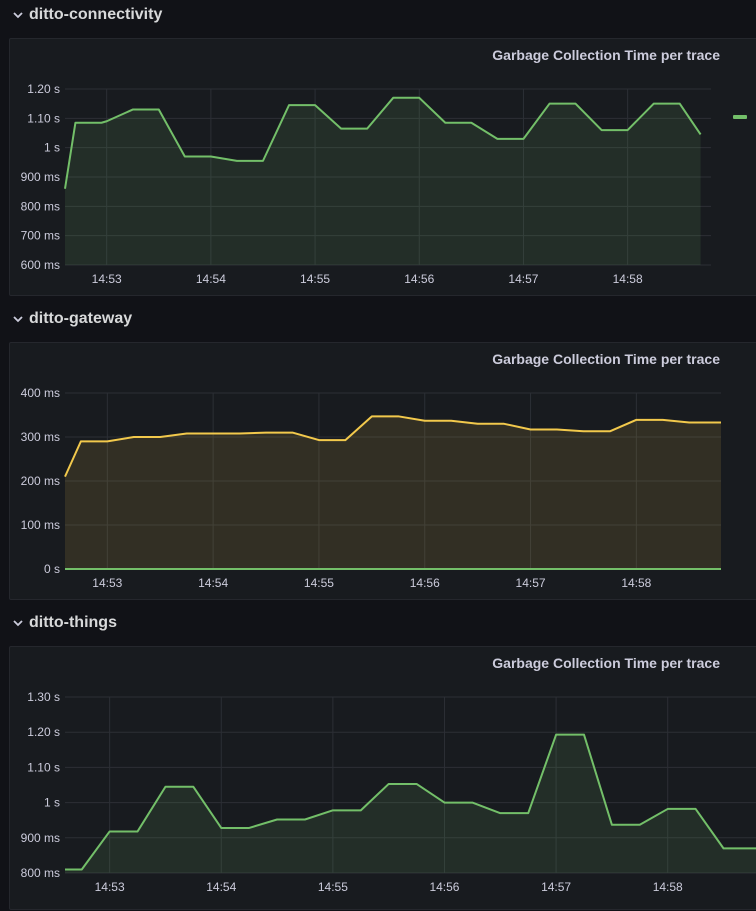 The height and width of the screenshot is (911, 756). What do you see at coordinates (43, 697) in the screenshot?
I see `y-tick-label: 1.30 s` at bounding box center [43, 697].